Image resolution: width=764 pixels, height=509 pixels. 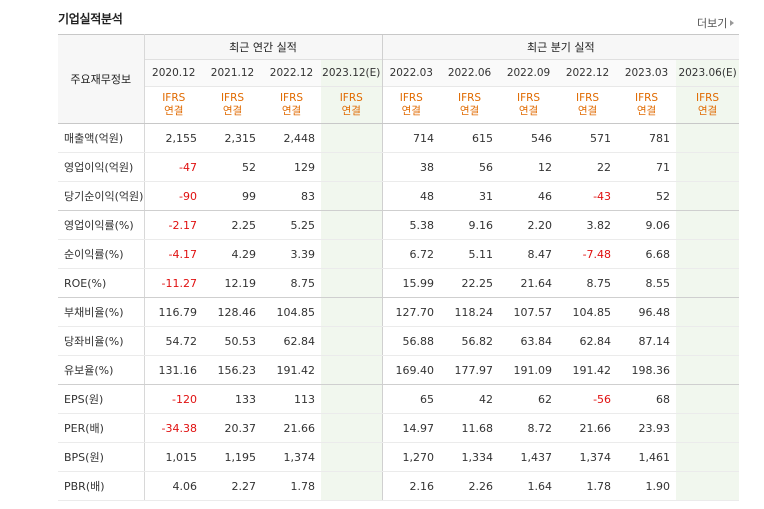 I want to click on table-row: 영업이익(억원) -47 52 129 38 56 12 22 71, so click(x=399, y=167).